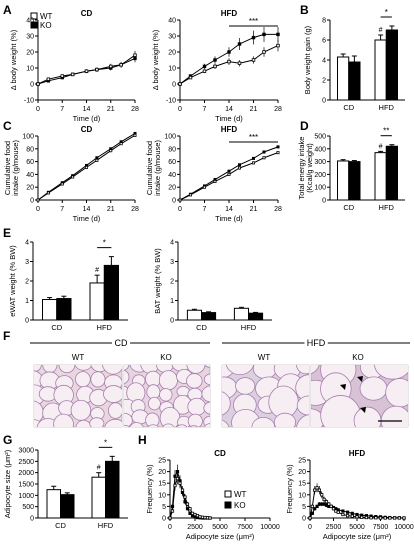 The height and width of the screenshot is (555, 414). What do you see at coordinates (381, 527) in the screenshot?
I see `x-tick-label: 7500` at bounding box center [381, 527].